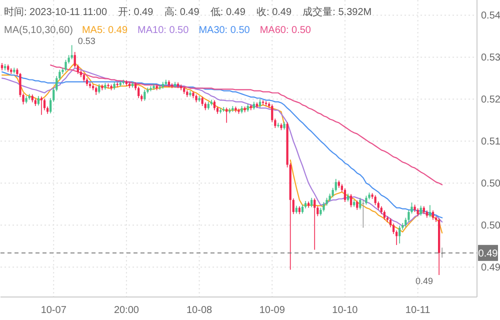 The width and height of the screenshot is (500, 320). What do you see at coordinates (488, 254) in the screenshot?
I see `ref-line-label: 0.49` at bounding box center [488, 254].